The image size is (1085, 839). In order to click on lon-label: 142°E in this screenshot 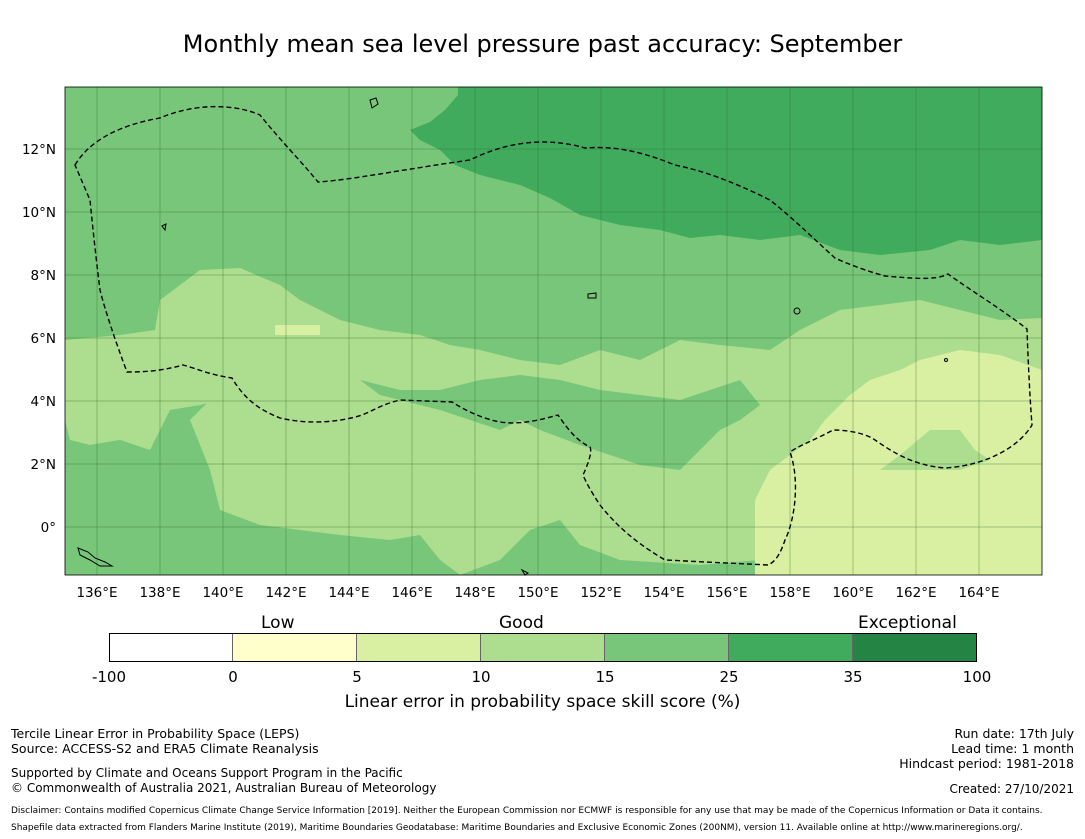, I will do `click(285, 593)`.